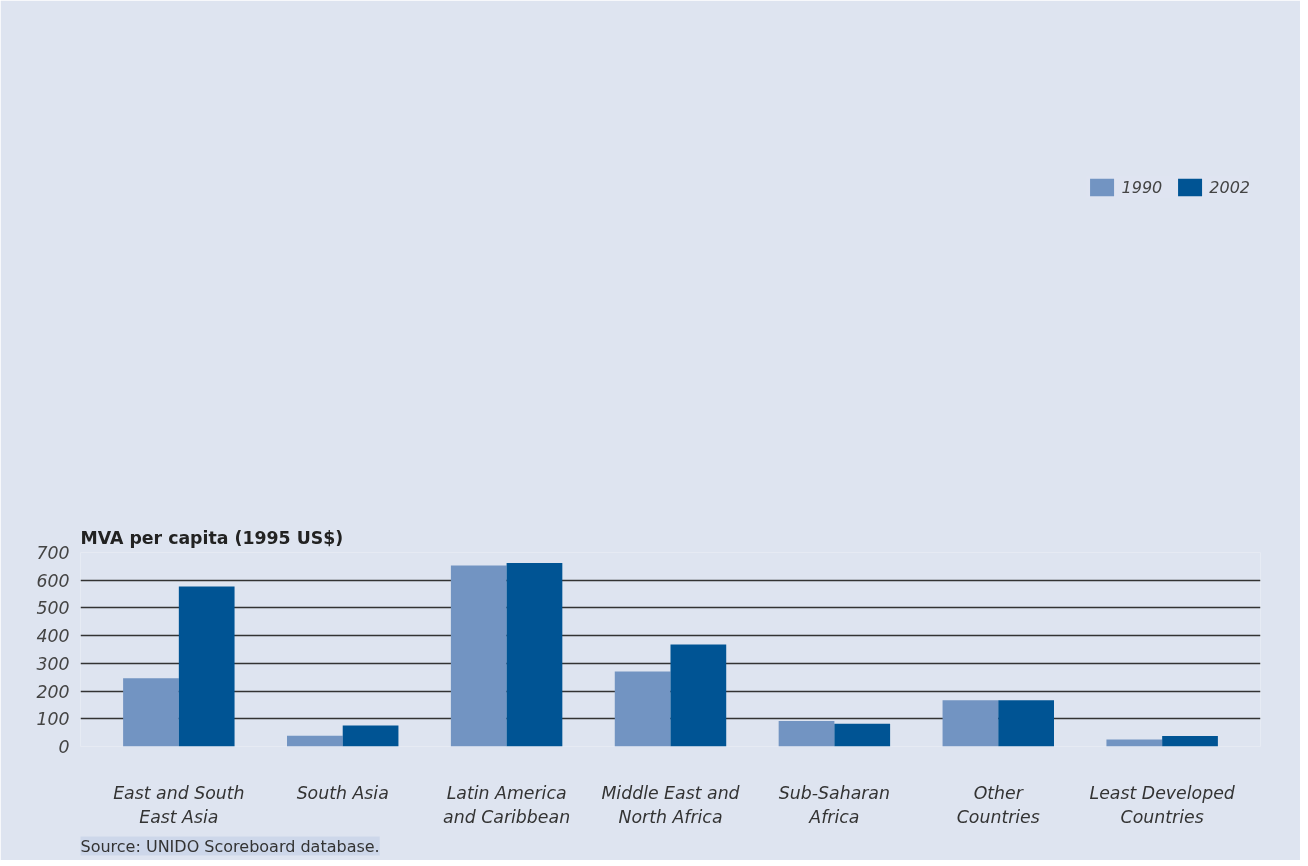 Image resolution: width=1308 pixels, height=866 pixels. I want to click on x-tick-label: Other Countries, so click(998, 804).